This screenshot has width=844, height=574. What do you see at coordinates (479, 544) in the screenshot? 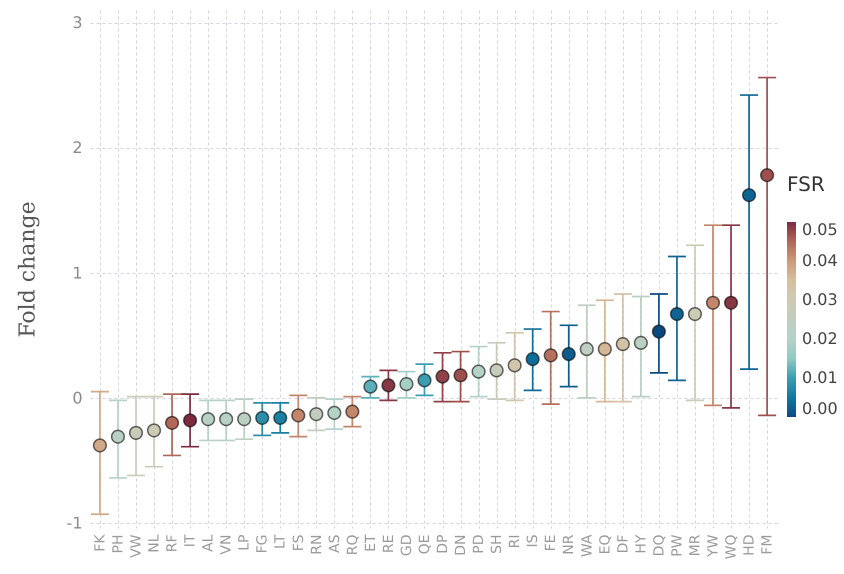
I see `x-tick-label: PD` at bounding box center [479, 544].